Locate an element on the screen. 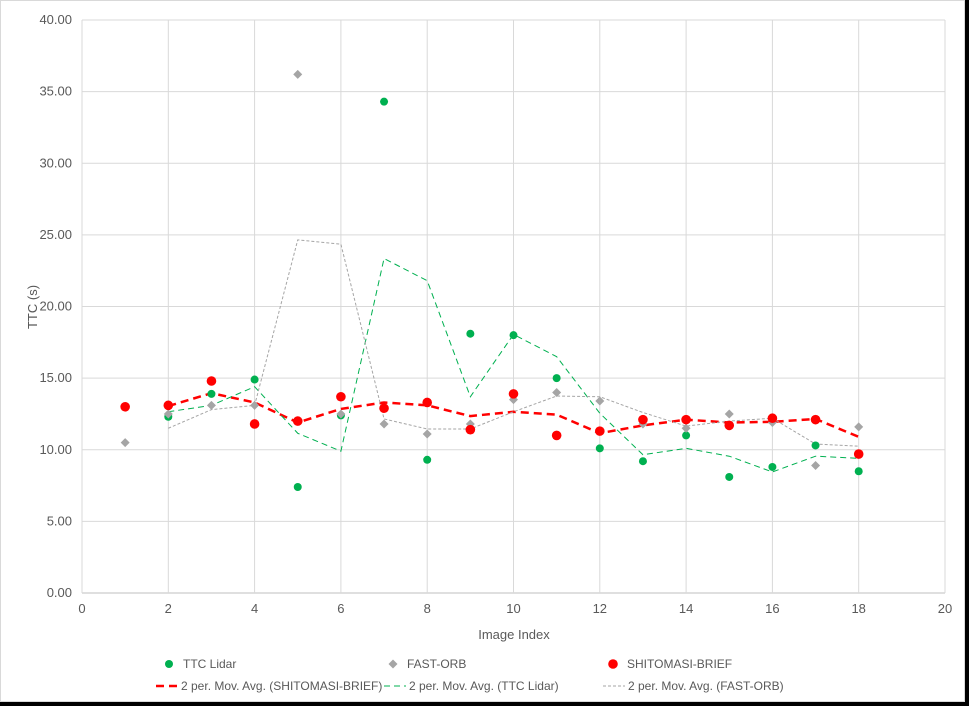  x-tick-label: 18 is located at coordinates (858, 608).